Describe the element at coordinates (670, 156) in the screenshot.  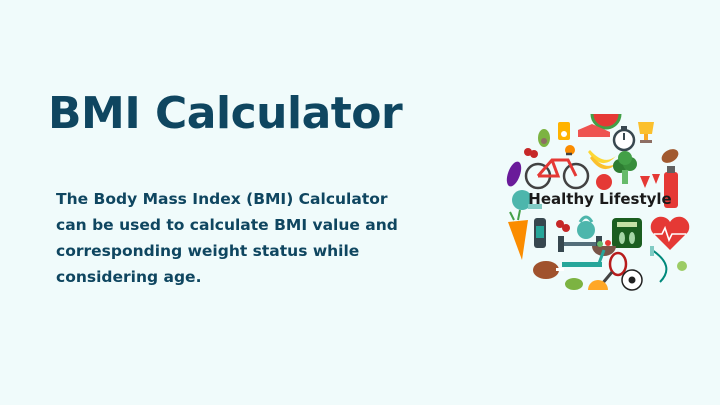
I see `football-icon` at that location.